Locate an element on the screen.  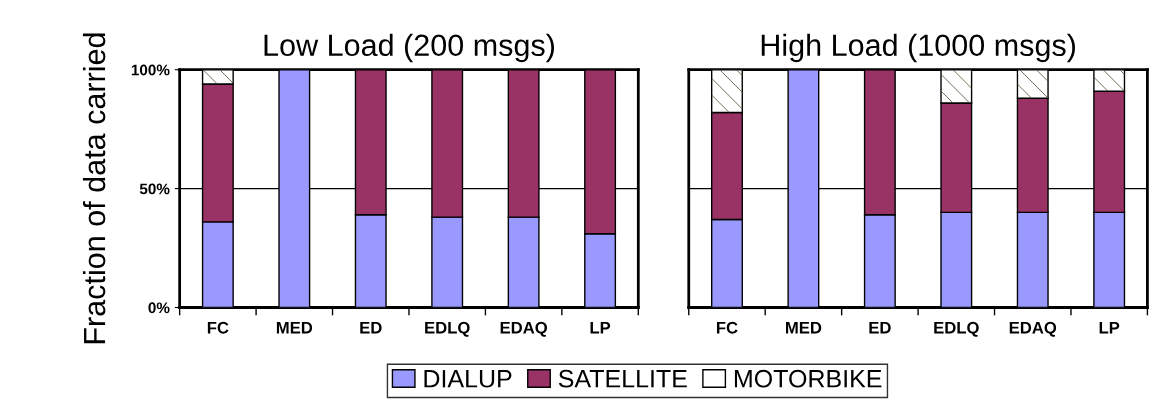
legend-label: DIALUP is located at coordinates (468, 379).